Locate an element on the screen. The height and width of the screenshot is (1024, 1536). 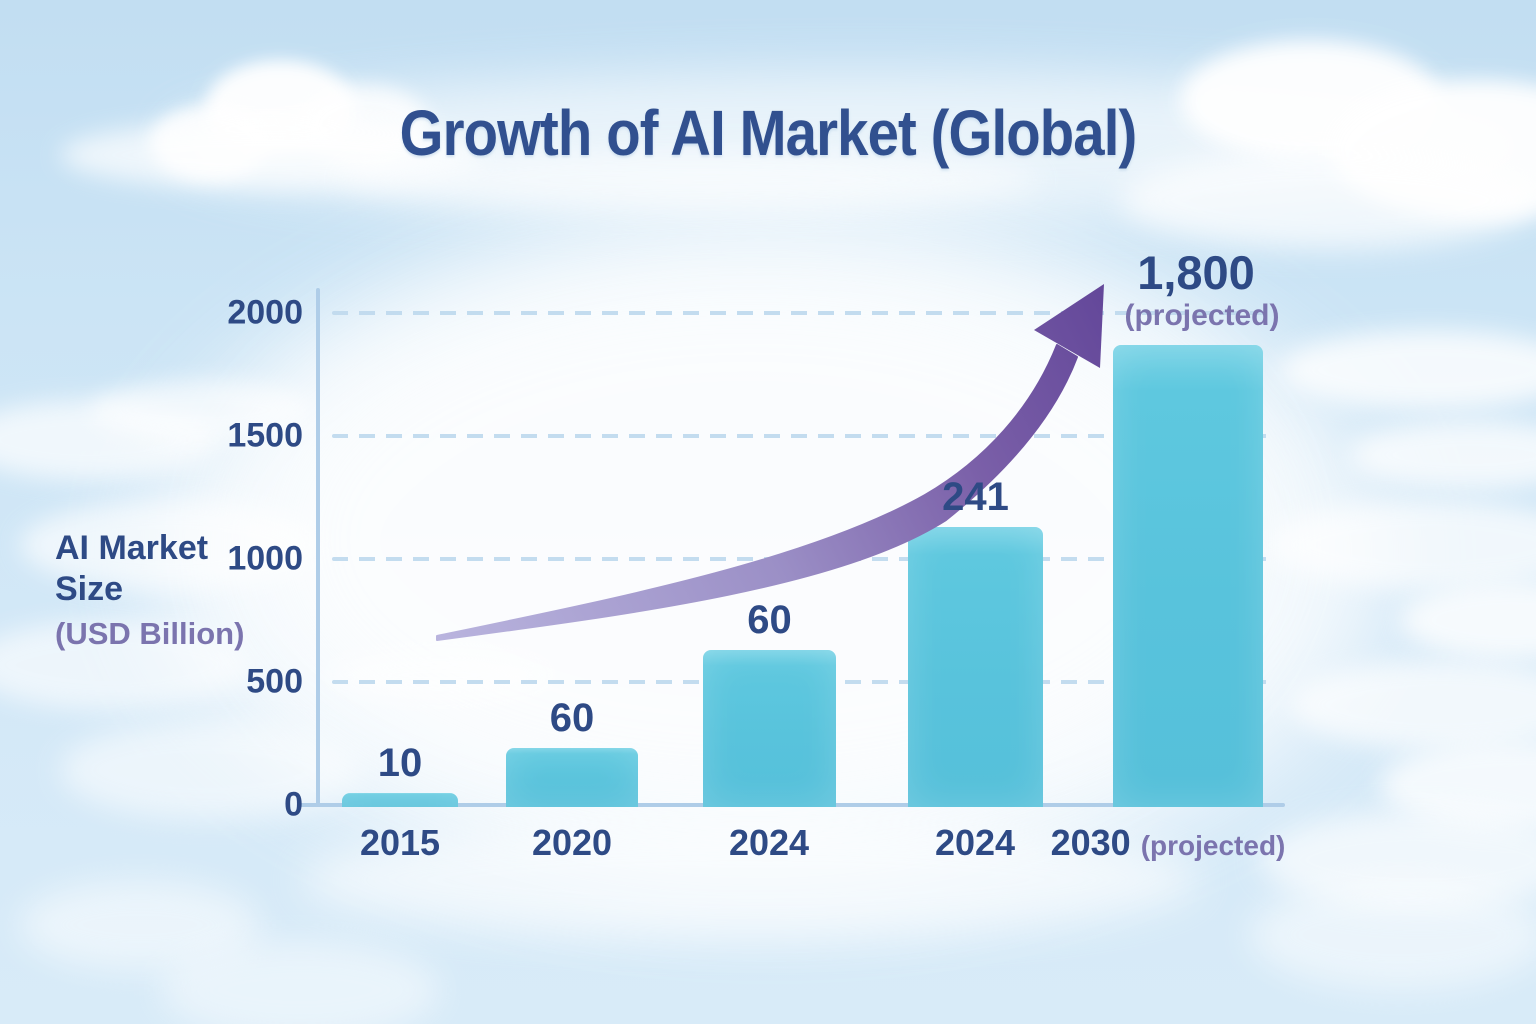
y-tick-label: 1000 is located at coordinates (265, 558).